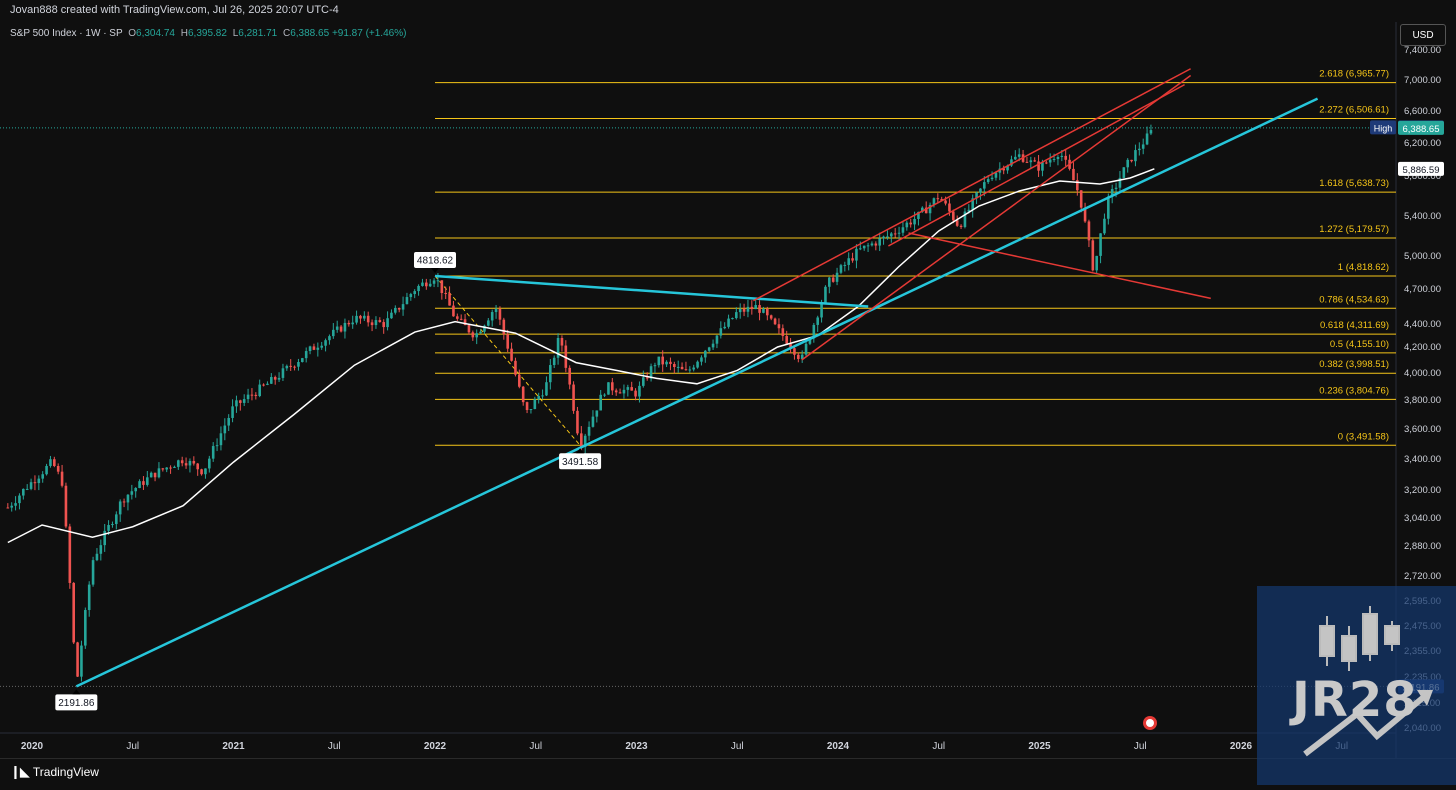 This screenshot has height=790, width=1456. Describe the element at coordinates (1039, 746) in the screenshot. I see `x-tick-label: 2025` at that location.